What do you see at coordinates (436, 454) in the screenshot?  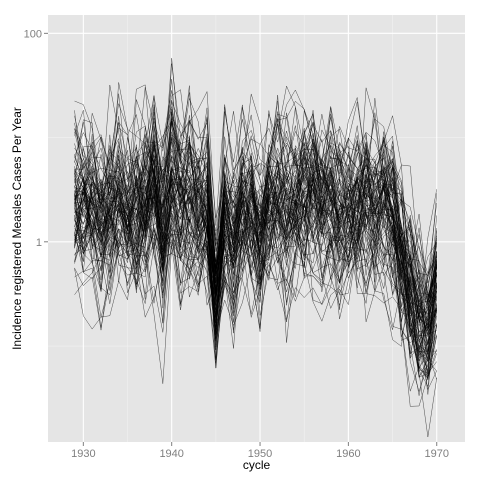 I see `x-tick-label: 1970` at bounding box center [436, 454].